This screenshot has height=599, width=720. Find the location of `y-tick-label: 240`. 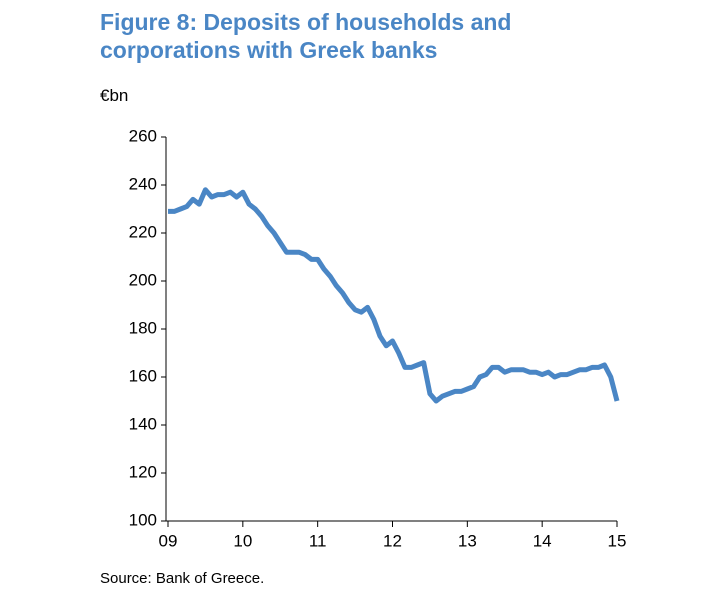

y-tick-label: 240 is located at coordinates (143, 183).